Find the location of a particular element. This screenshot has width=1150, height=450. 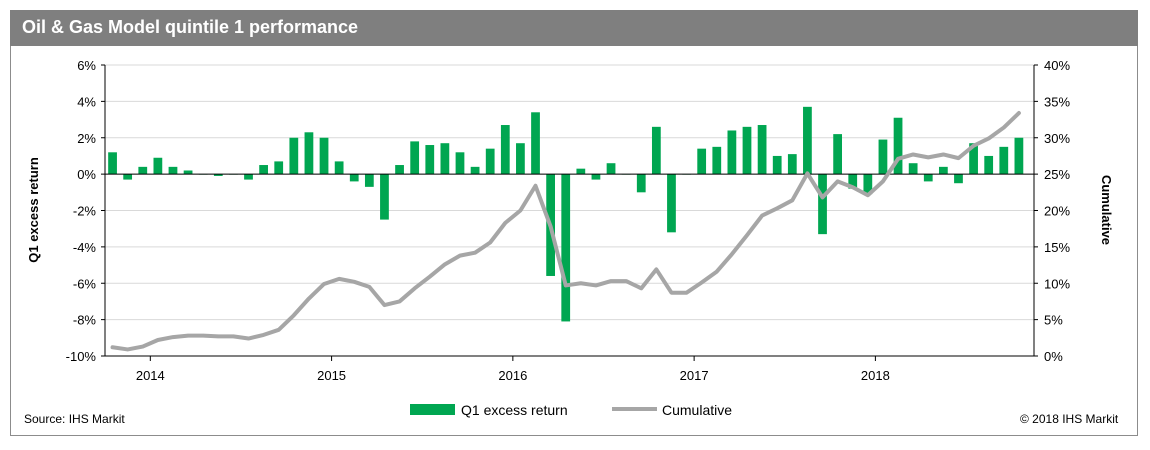

title-bar: Oil & Gas Model quintile 1 performance is located at coordinates (574, 28).